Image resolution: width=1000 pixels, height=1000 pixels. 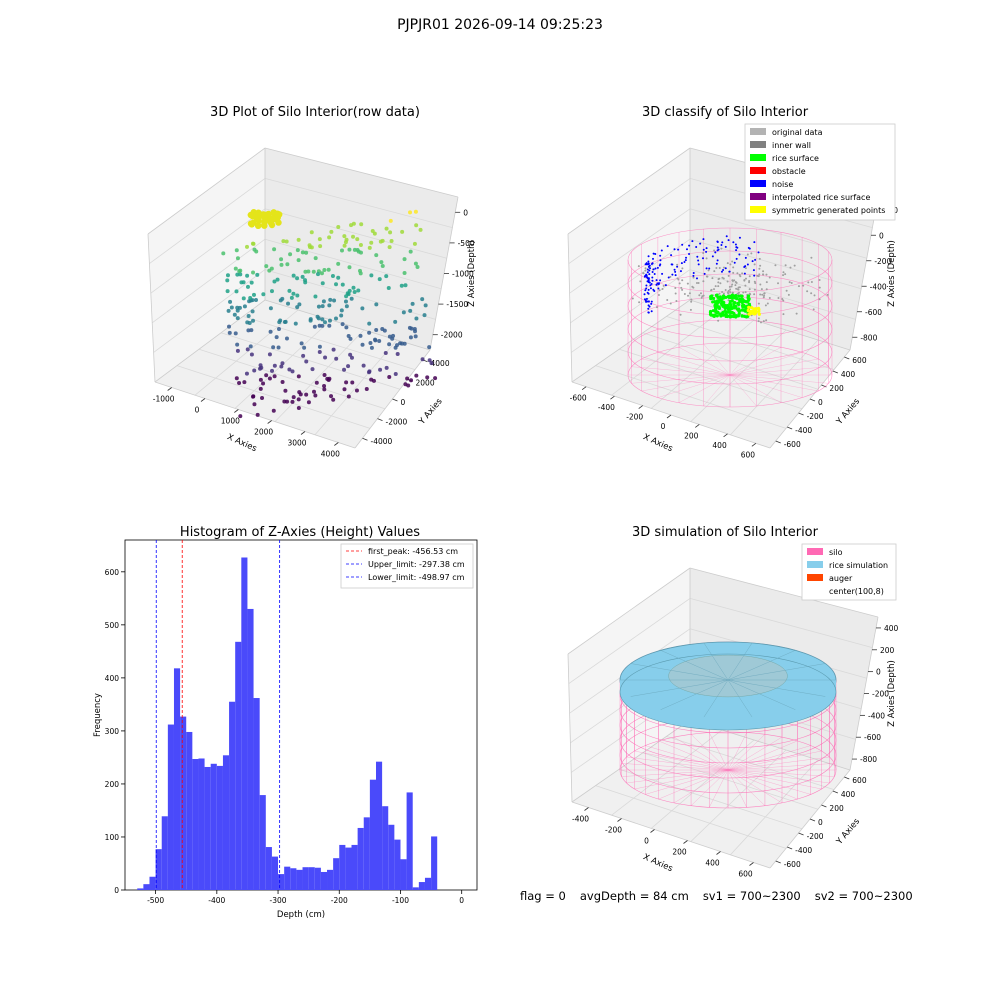 I want to click on x-tick-label: 400, so click(x=719, y=445).